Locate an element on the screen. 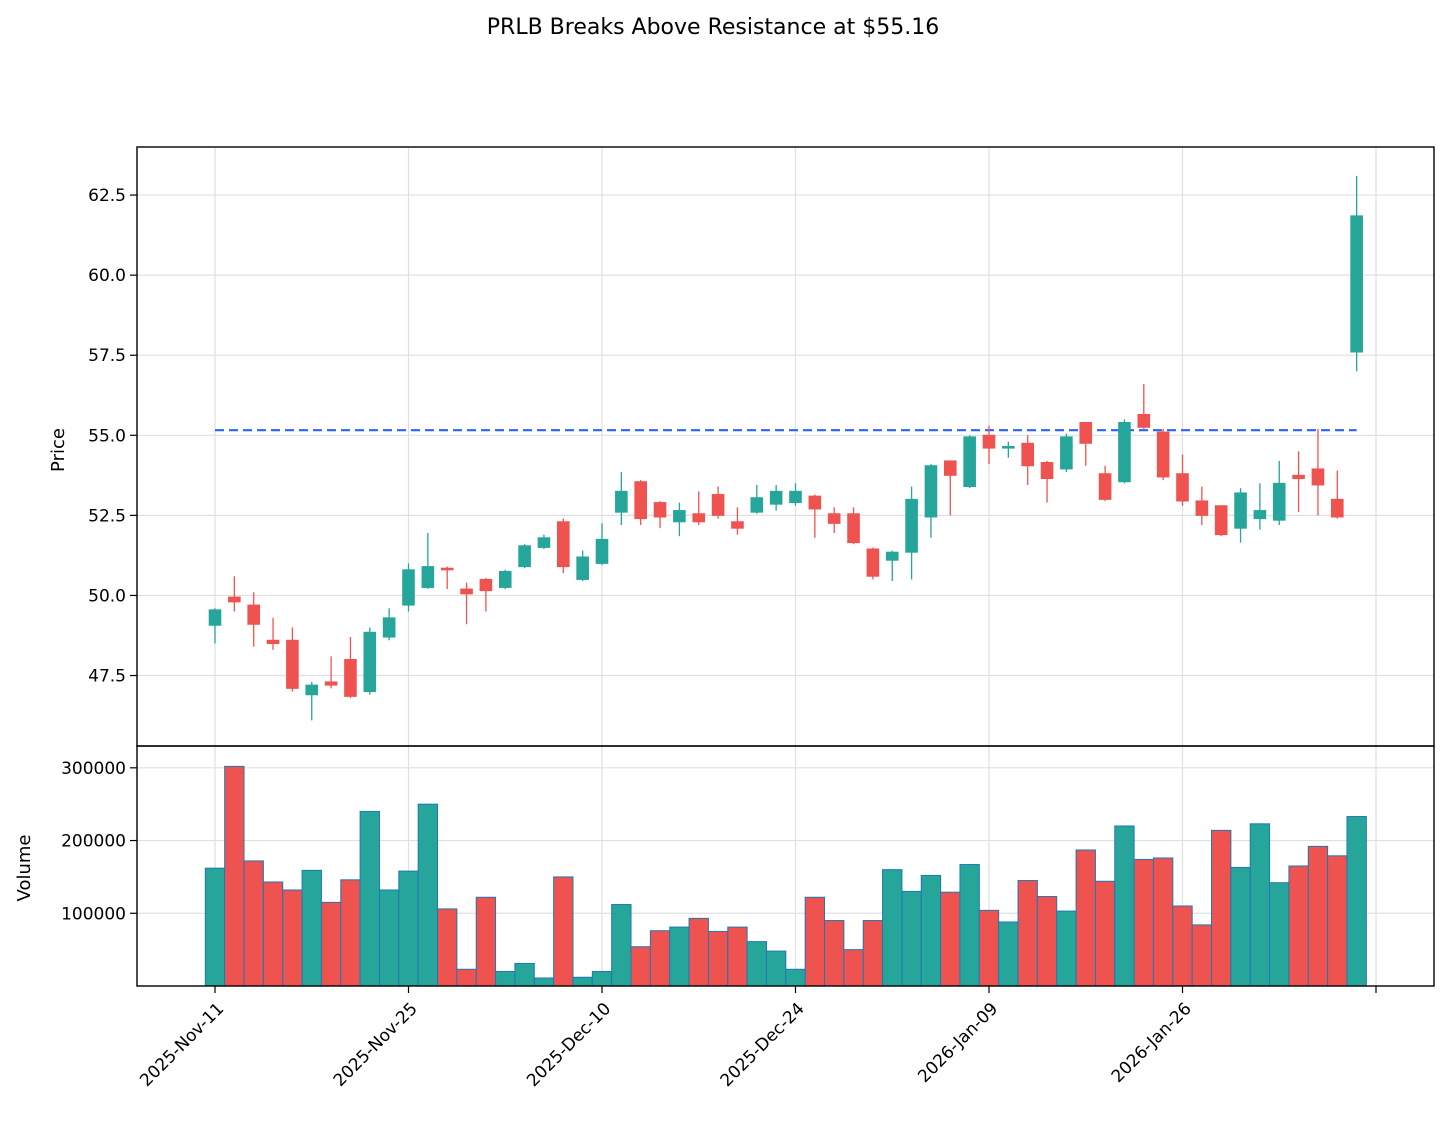 Image resolution: width=1448 pixels, height=1130 pixels. chart-title: PRLB Breaks Above Resistance at $55.16 is located at coordinates (713, 27).